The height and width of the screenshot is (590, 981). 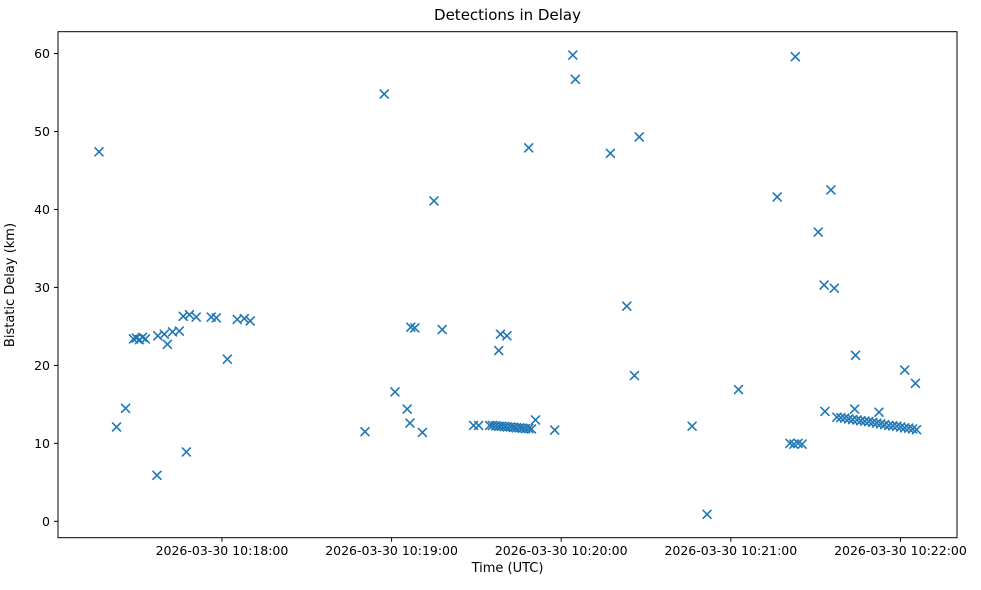 I want to click on y-tick-label: 50, so click(x=42, y=131).